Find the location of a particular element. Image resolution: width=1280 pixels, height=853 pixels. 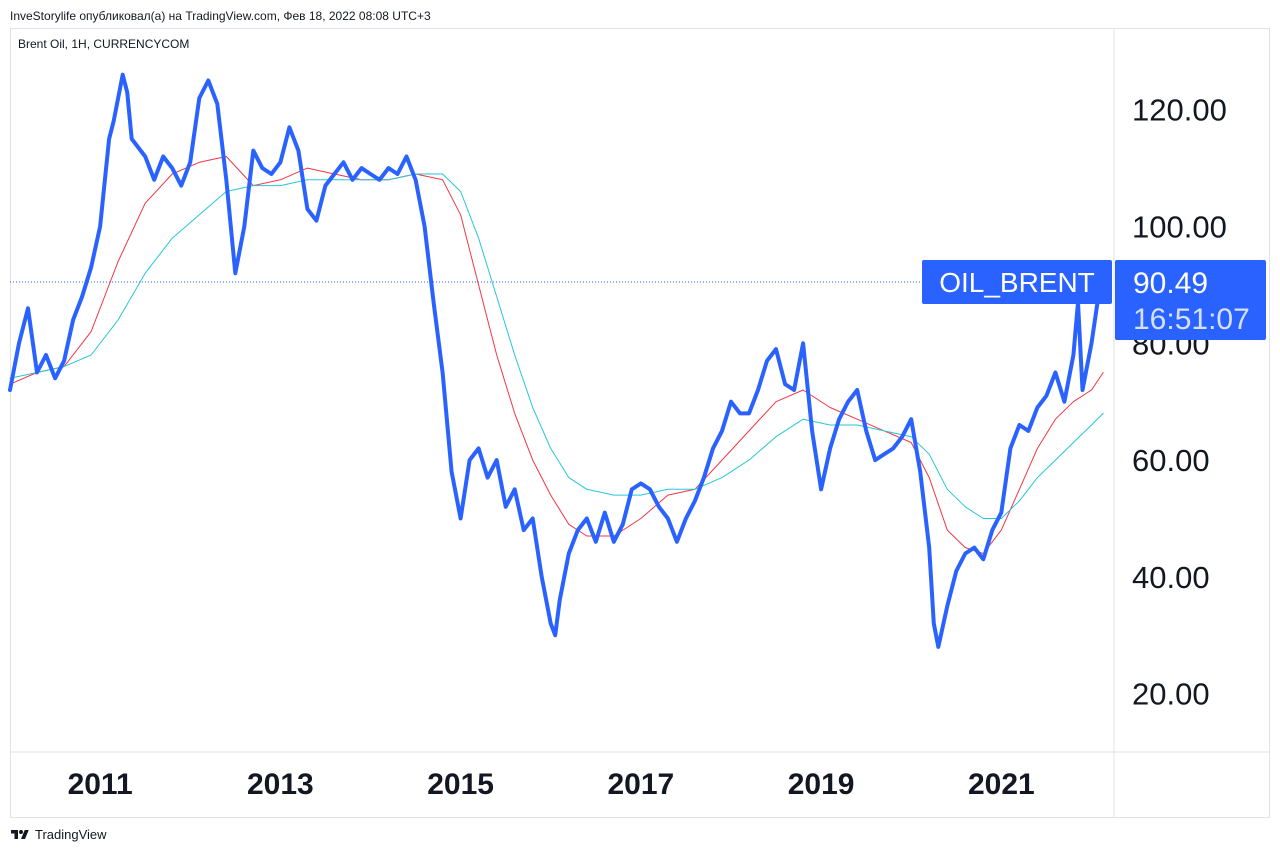

time-tick-label: 2011 is located at coordinates (100, 784).